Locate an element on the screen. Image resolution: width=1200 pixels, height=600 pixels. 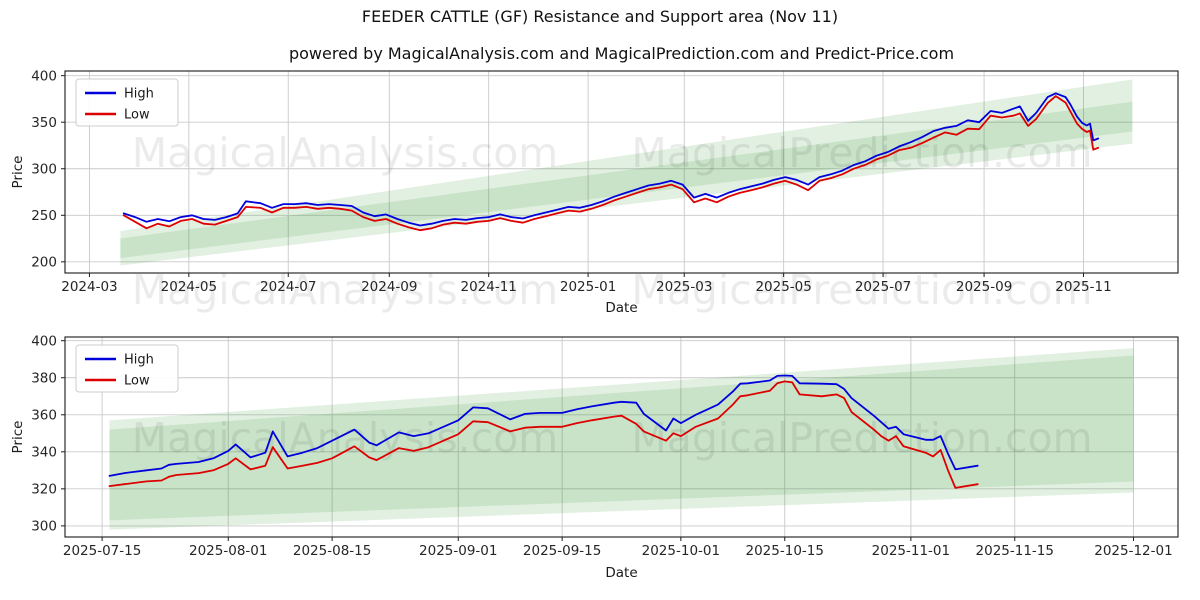
y-tick-label: 340 is located at coordinates (44, 452).